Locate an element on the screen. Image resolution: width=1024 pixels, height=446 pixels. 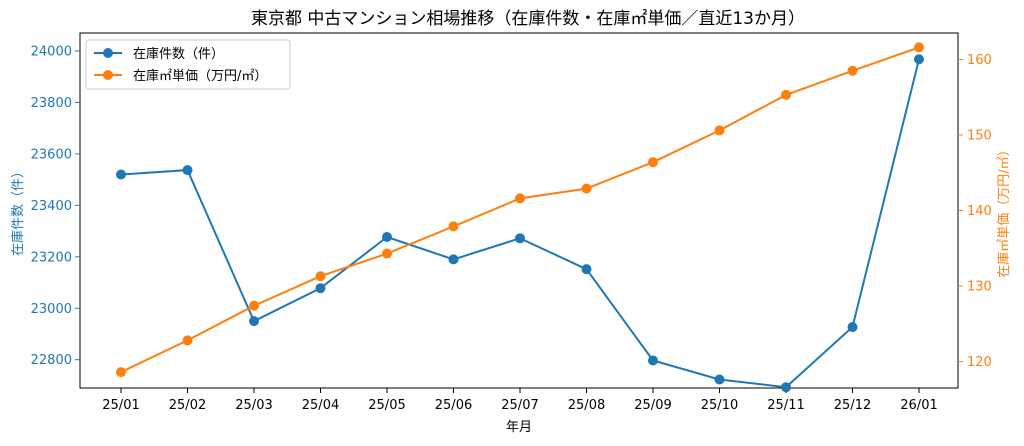
y-right-tick-label: 120 is located at coordinates (979, 362).